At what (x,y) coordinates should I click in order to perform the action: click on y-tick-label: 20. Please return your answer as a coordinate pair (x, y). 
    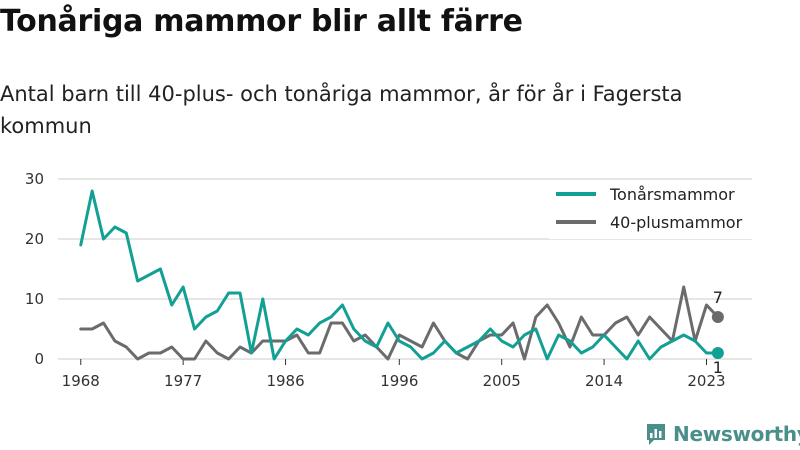
    Looking at the image, I should click on (34, 239).